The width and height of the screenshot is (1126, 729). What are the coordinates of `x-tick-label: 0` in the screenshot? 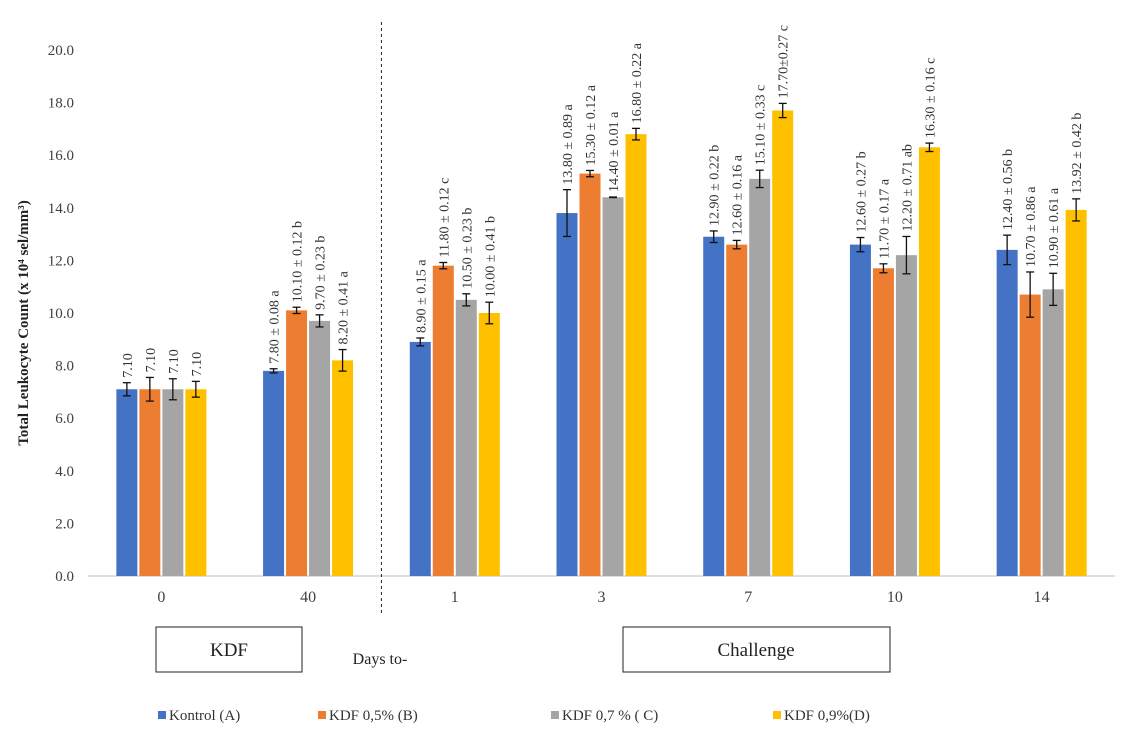 It's located at (161, 597).